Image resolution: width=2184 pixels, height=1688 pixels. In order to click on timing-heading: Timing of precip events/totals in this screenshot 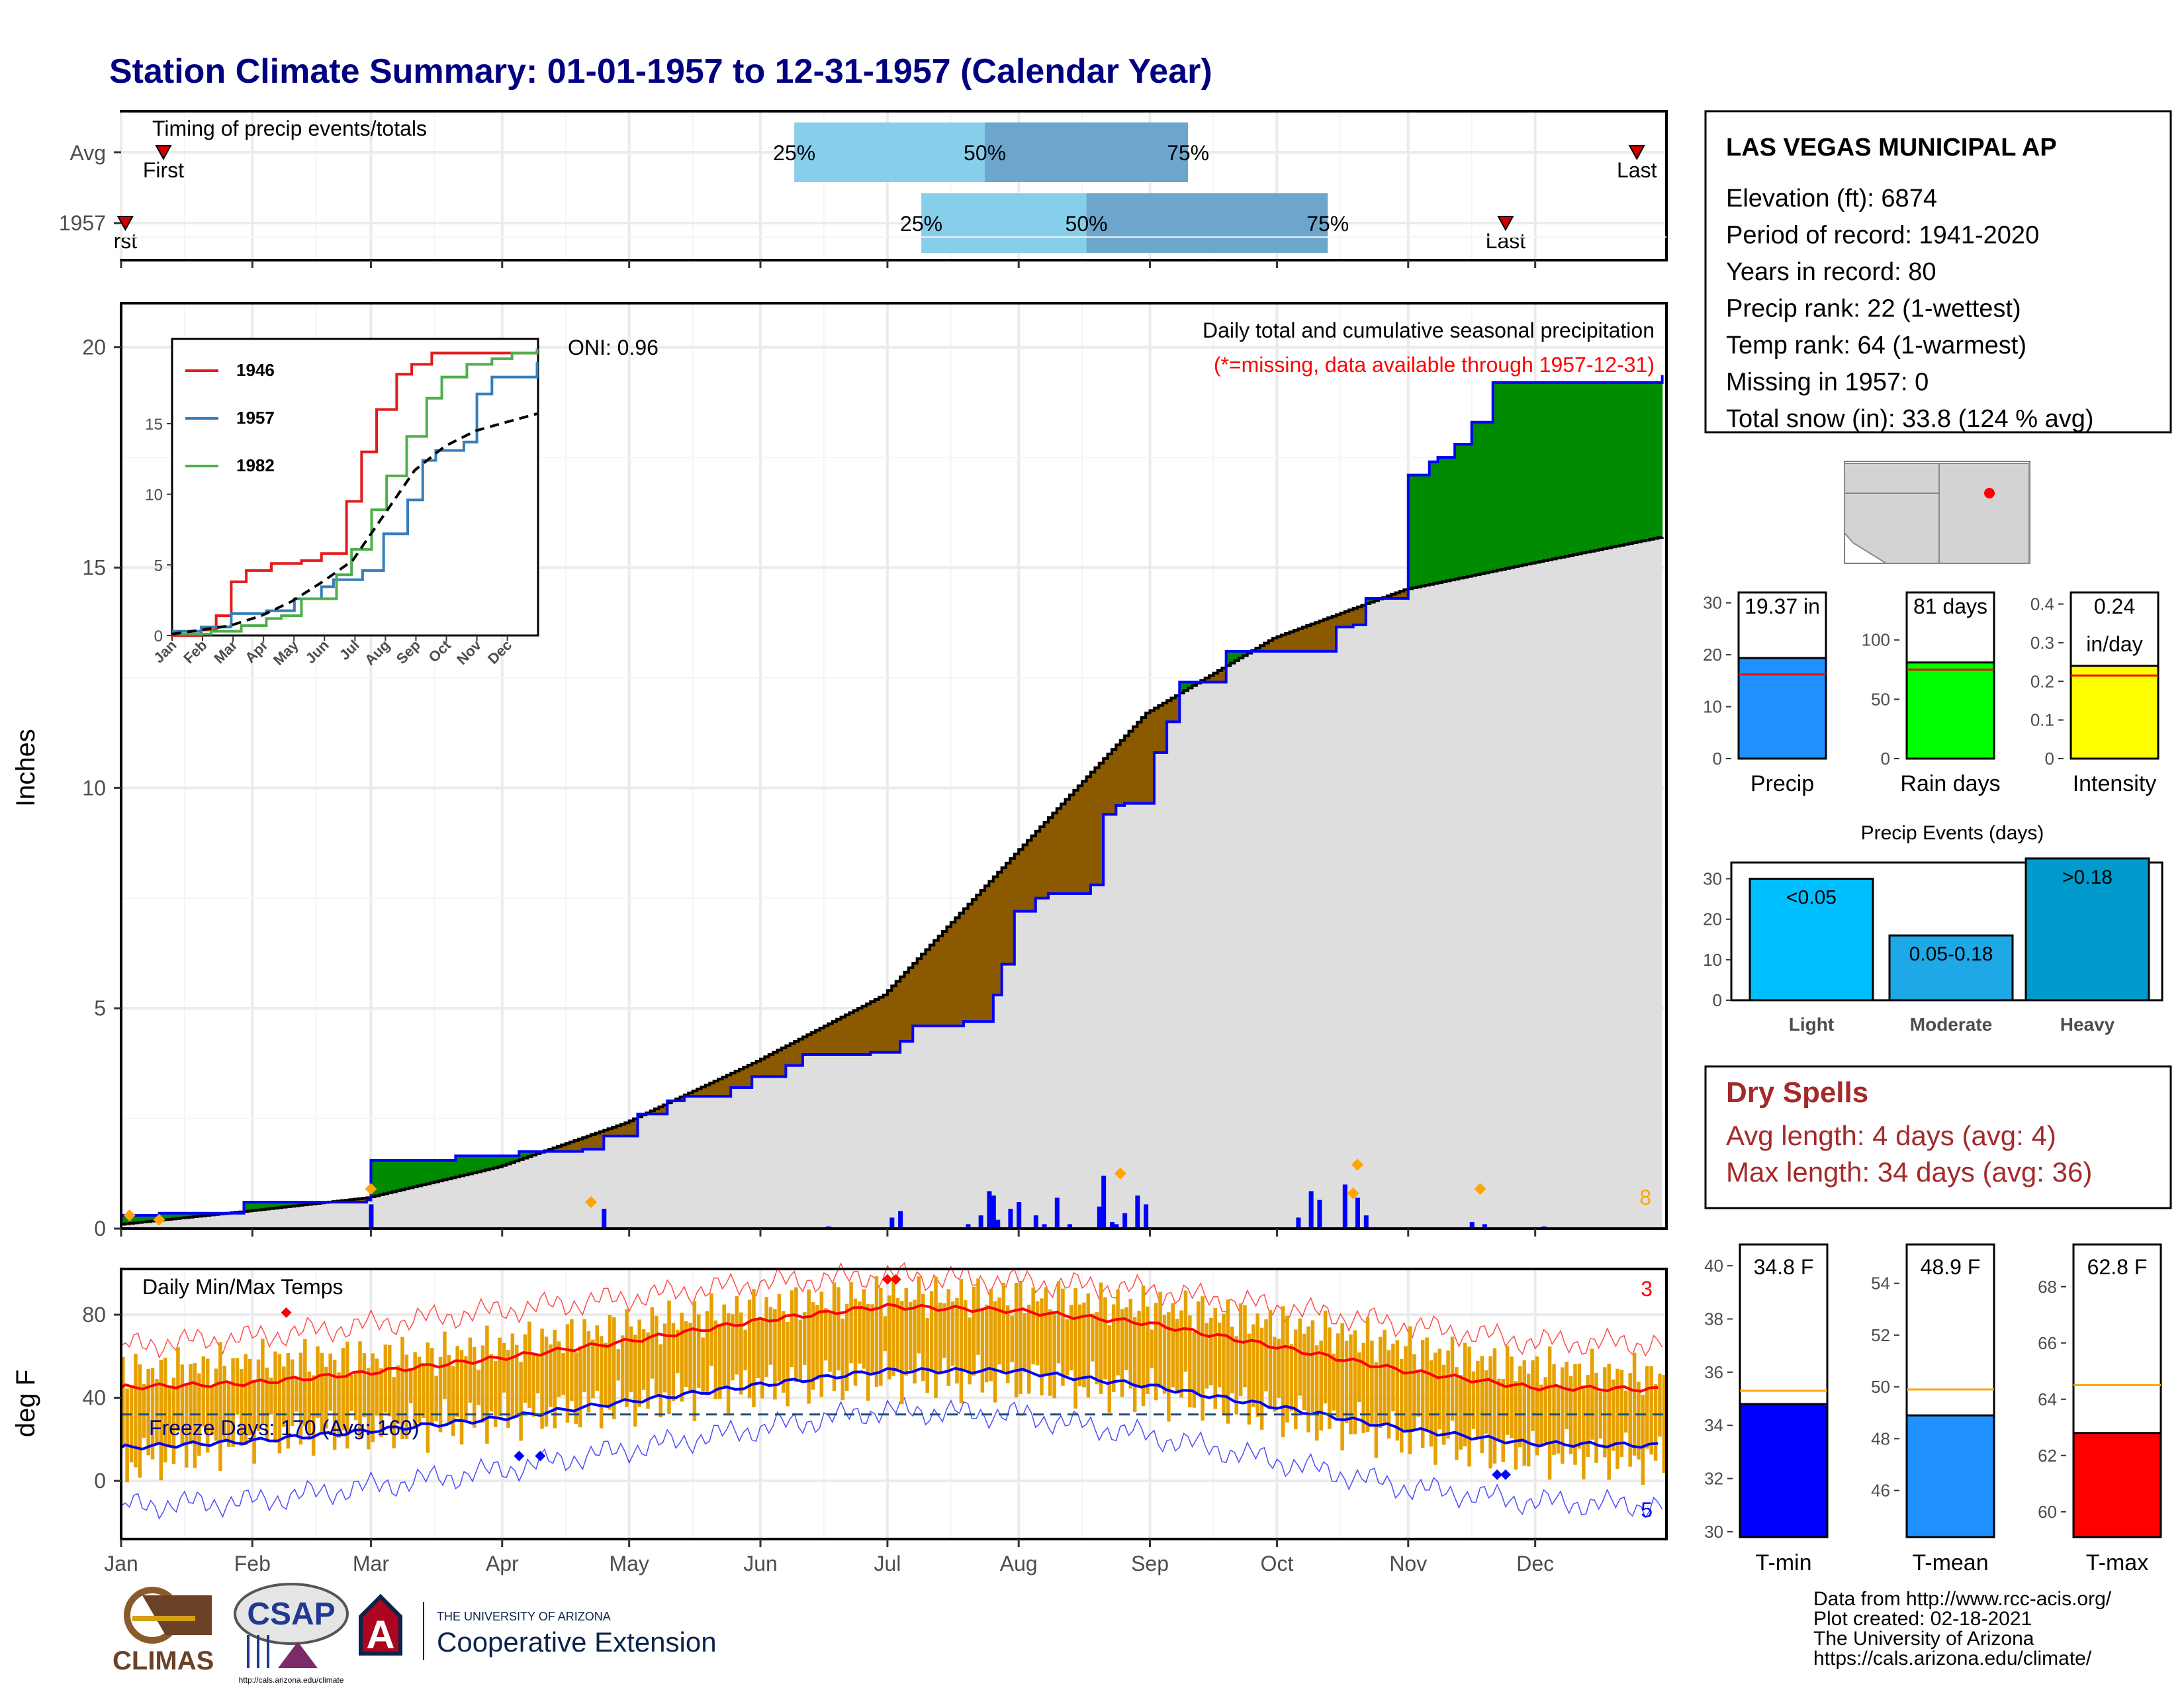, I will do `click(289, 128)`.